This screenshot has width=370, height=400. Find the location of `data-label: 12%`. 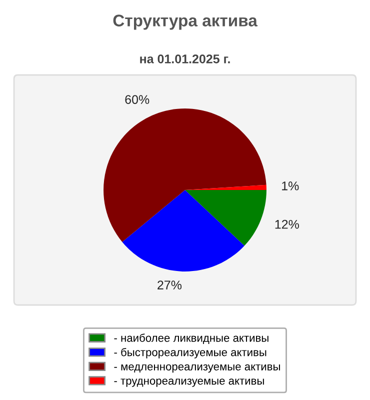

data-label: 12% is located at coordinates (287, 224).